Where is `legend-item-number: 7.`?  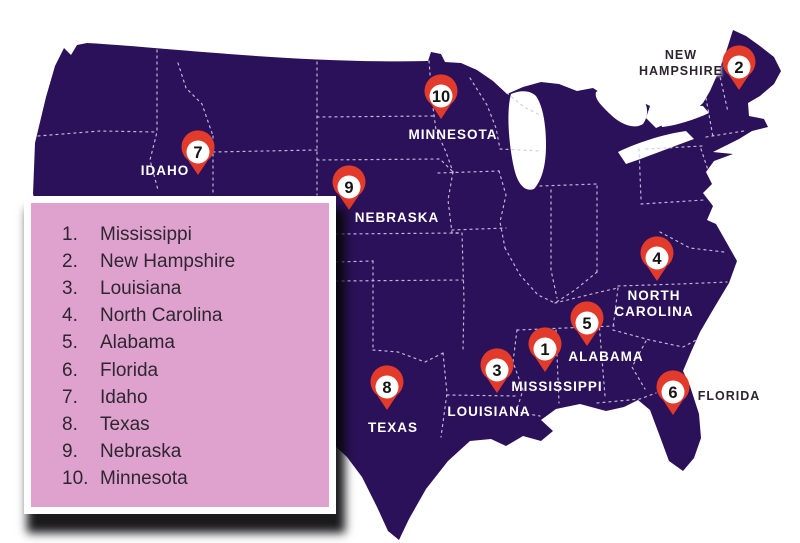 legend-item-number: 7. is located at coordinates (70, 397).